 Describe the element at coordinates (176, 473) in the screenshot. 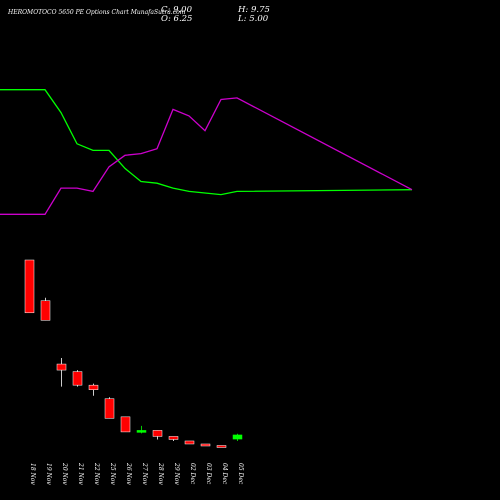

I see `x-tick-label: 29 Nov` at that location.